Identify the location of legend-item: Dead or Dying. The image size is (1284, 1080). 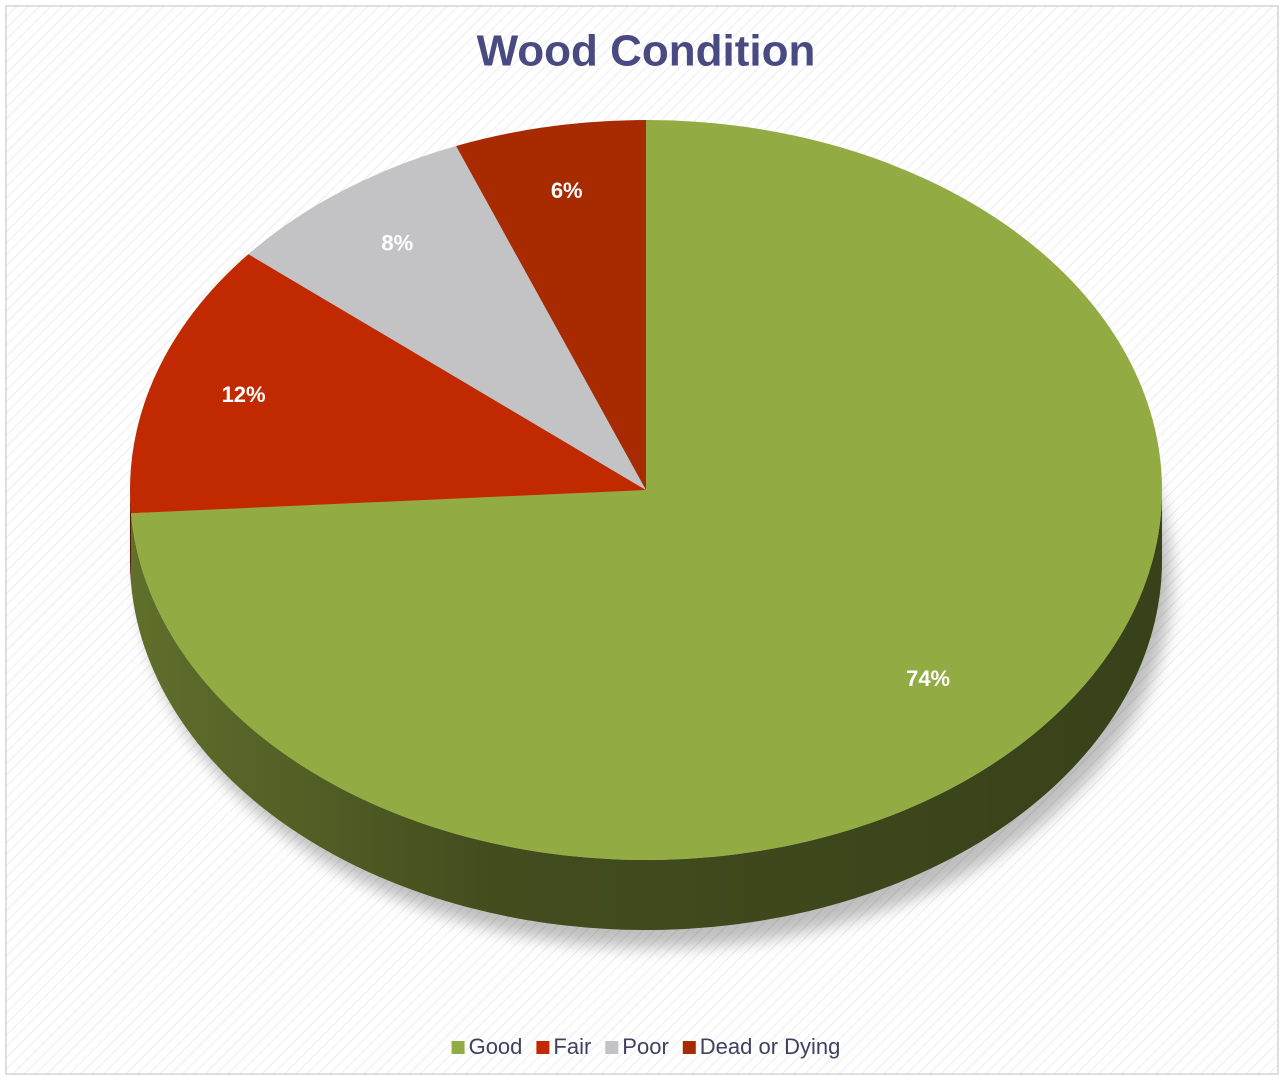
(761, 1046).